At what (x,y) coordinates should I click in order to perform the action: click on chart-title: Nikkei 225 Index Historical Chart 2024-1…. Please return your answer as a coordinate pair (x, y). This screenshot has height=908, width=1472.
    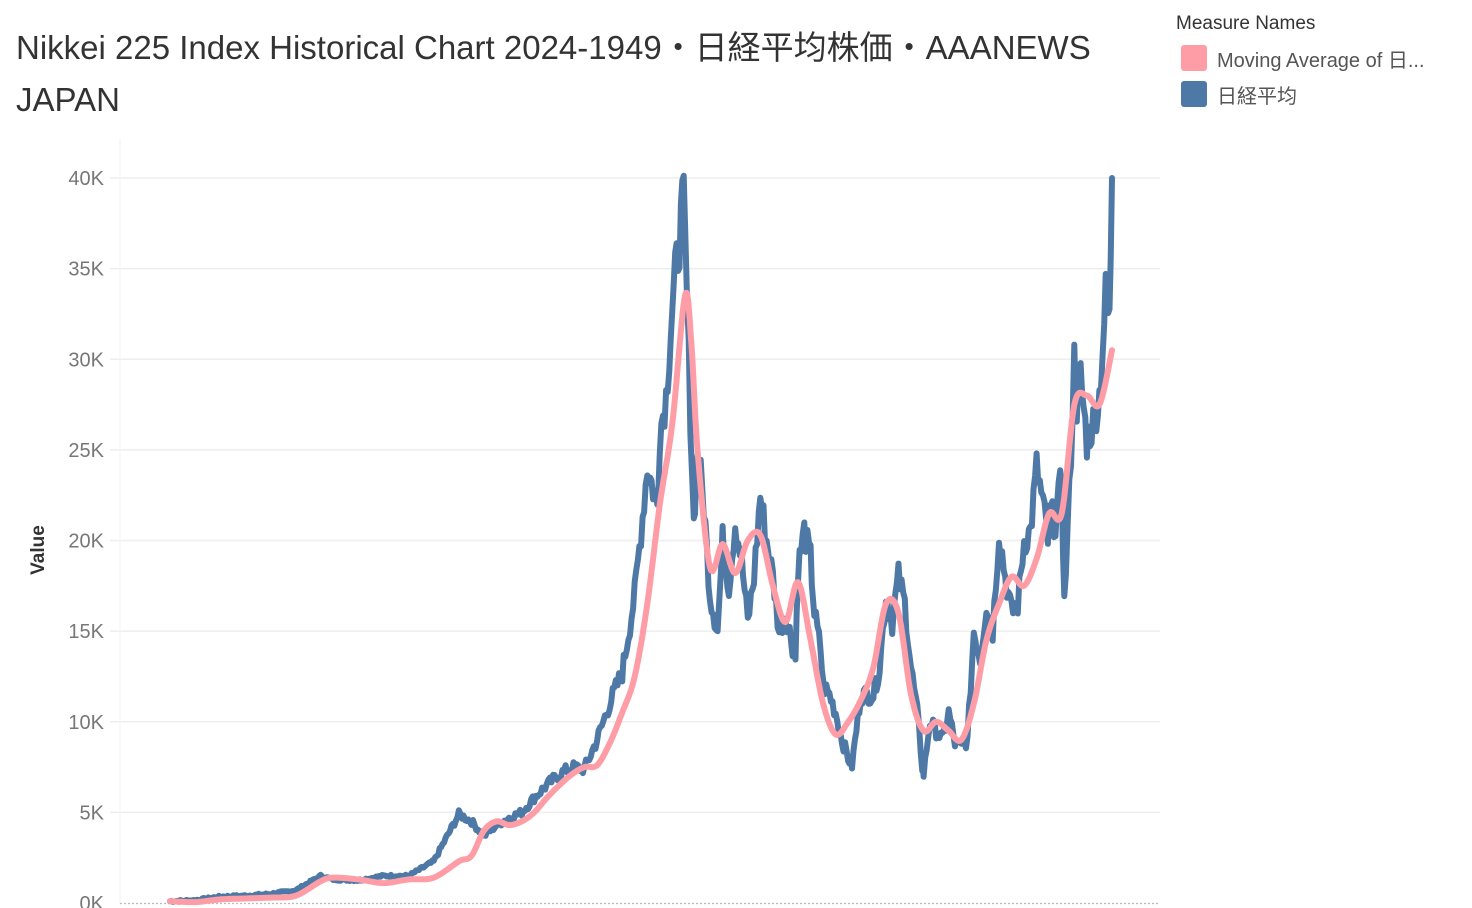
    Looking at the image, I should click on (553, 73).